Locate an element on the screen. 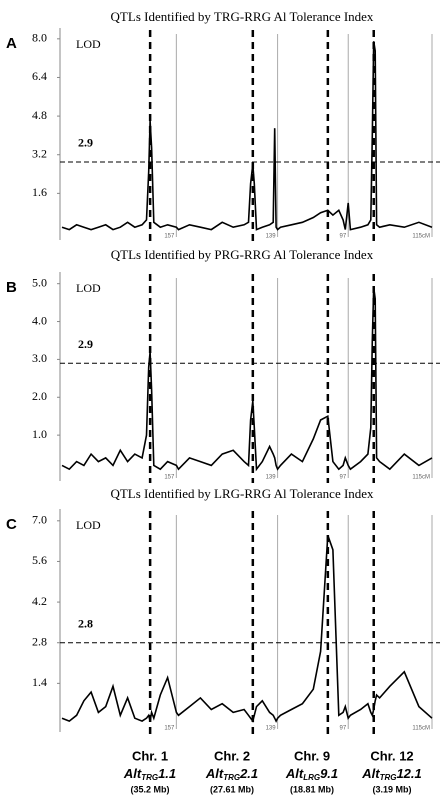 The image size is (448, 800). y-tick-label: 5.6 is located at coordinates (39, 560).